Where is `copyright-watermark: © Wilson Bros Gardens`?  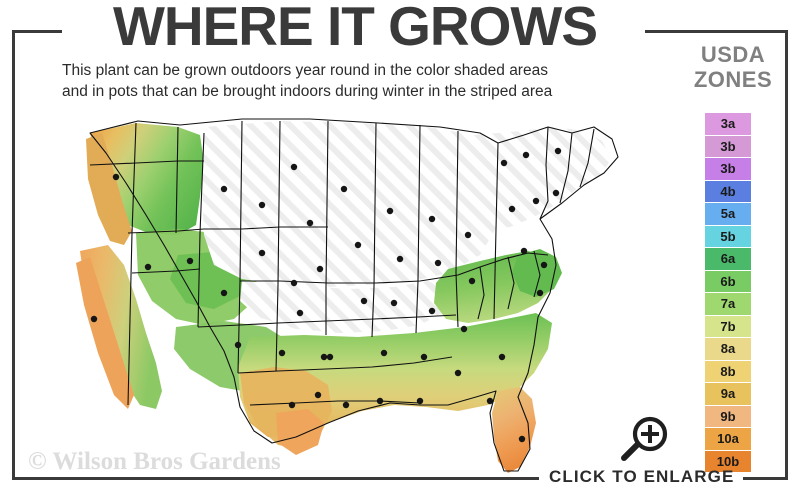 copyright-watermark: © Wilson Bros Gardens is located at coordinates (154, 461).